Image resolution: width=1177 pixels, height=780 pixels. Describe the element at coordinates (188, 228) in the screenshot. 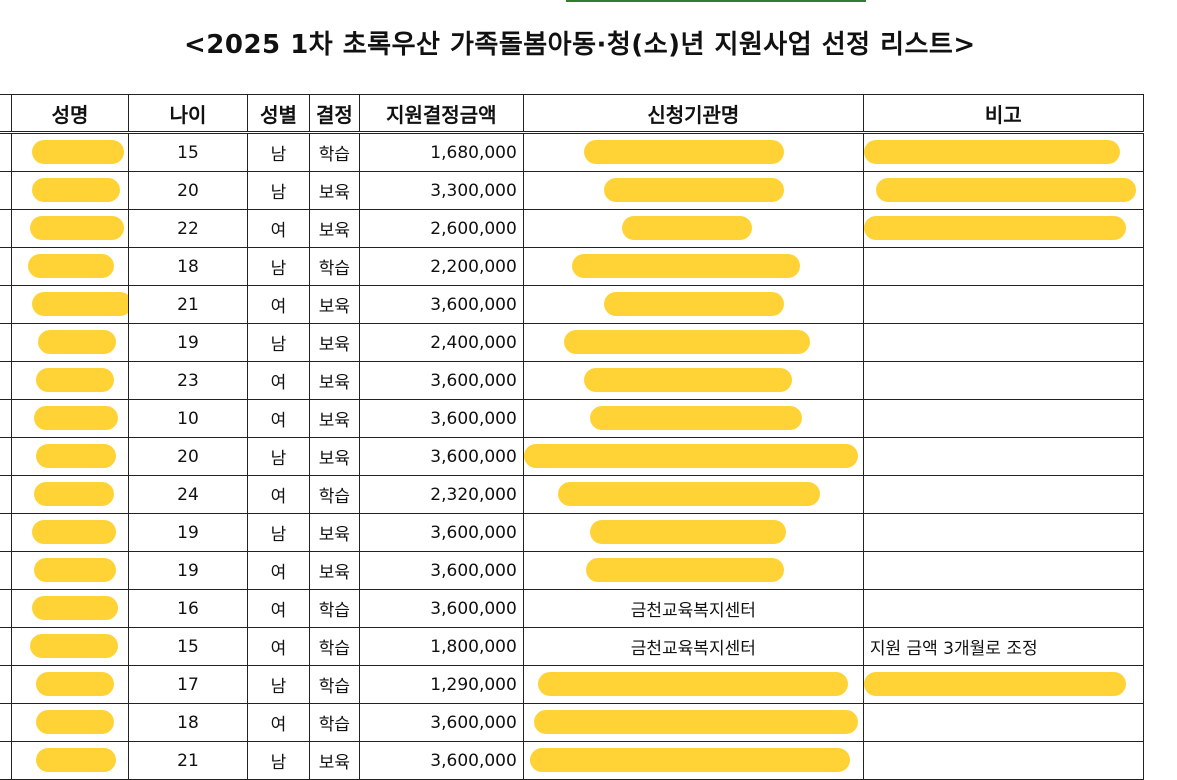

I see `age-cell: 22` at that location.